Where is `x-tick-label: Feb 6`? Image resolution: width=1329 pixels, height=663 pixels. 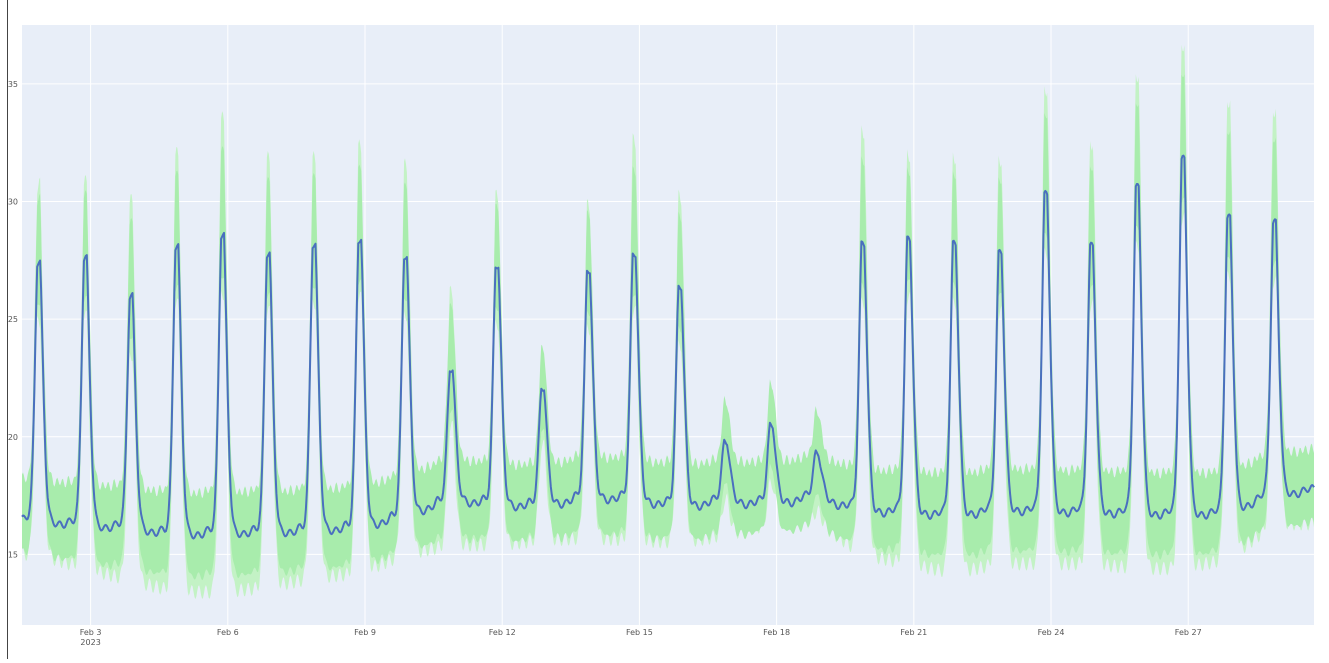 x-tick-label: Feb 6 is located at coordinates (228, 632).